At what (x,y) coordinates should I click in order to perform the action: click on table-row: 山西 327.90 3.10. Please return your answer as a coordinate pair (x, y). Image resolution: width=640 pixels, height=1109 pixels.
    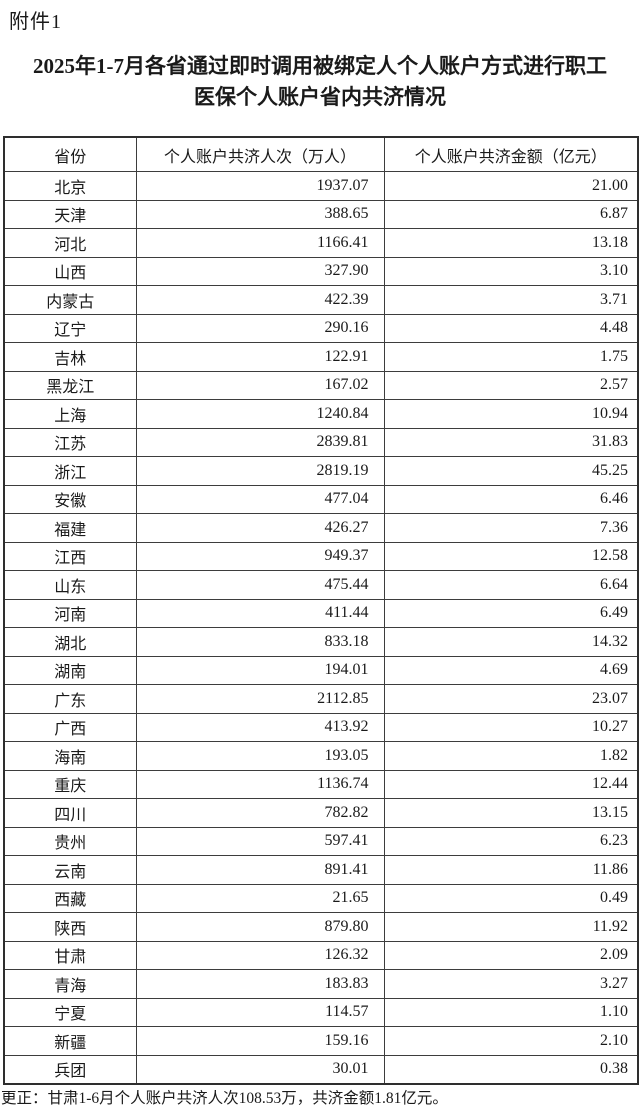
    Looking at the image, I should click on (321, 271).